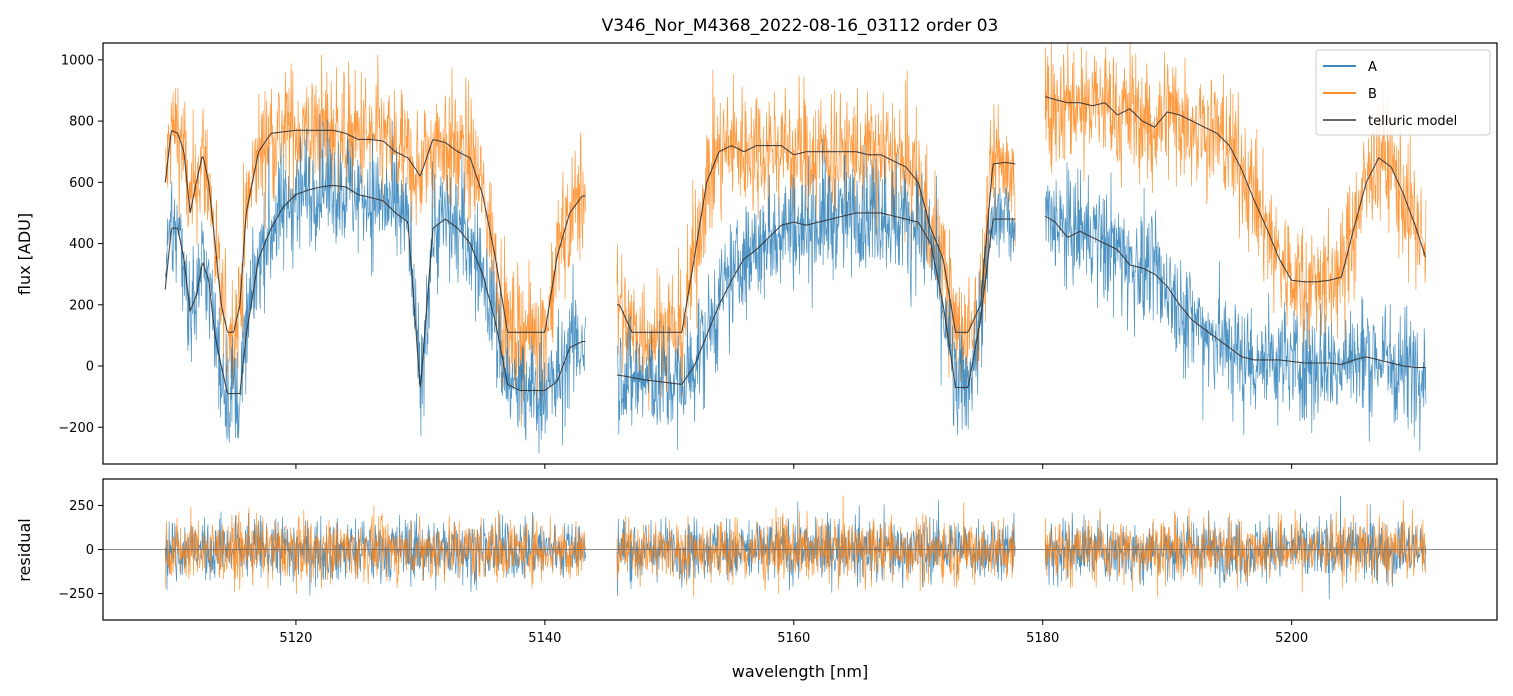  What do you see at coordinates (800, 26) in the screenshot?
I see `chart-title: V346_Nor_M4368_2022-08-16_03112 order 03` at bounding box center [800, 26].